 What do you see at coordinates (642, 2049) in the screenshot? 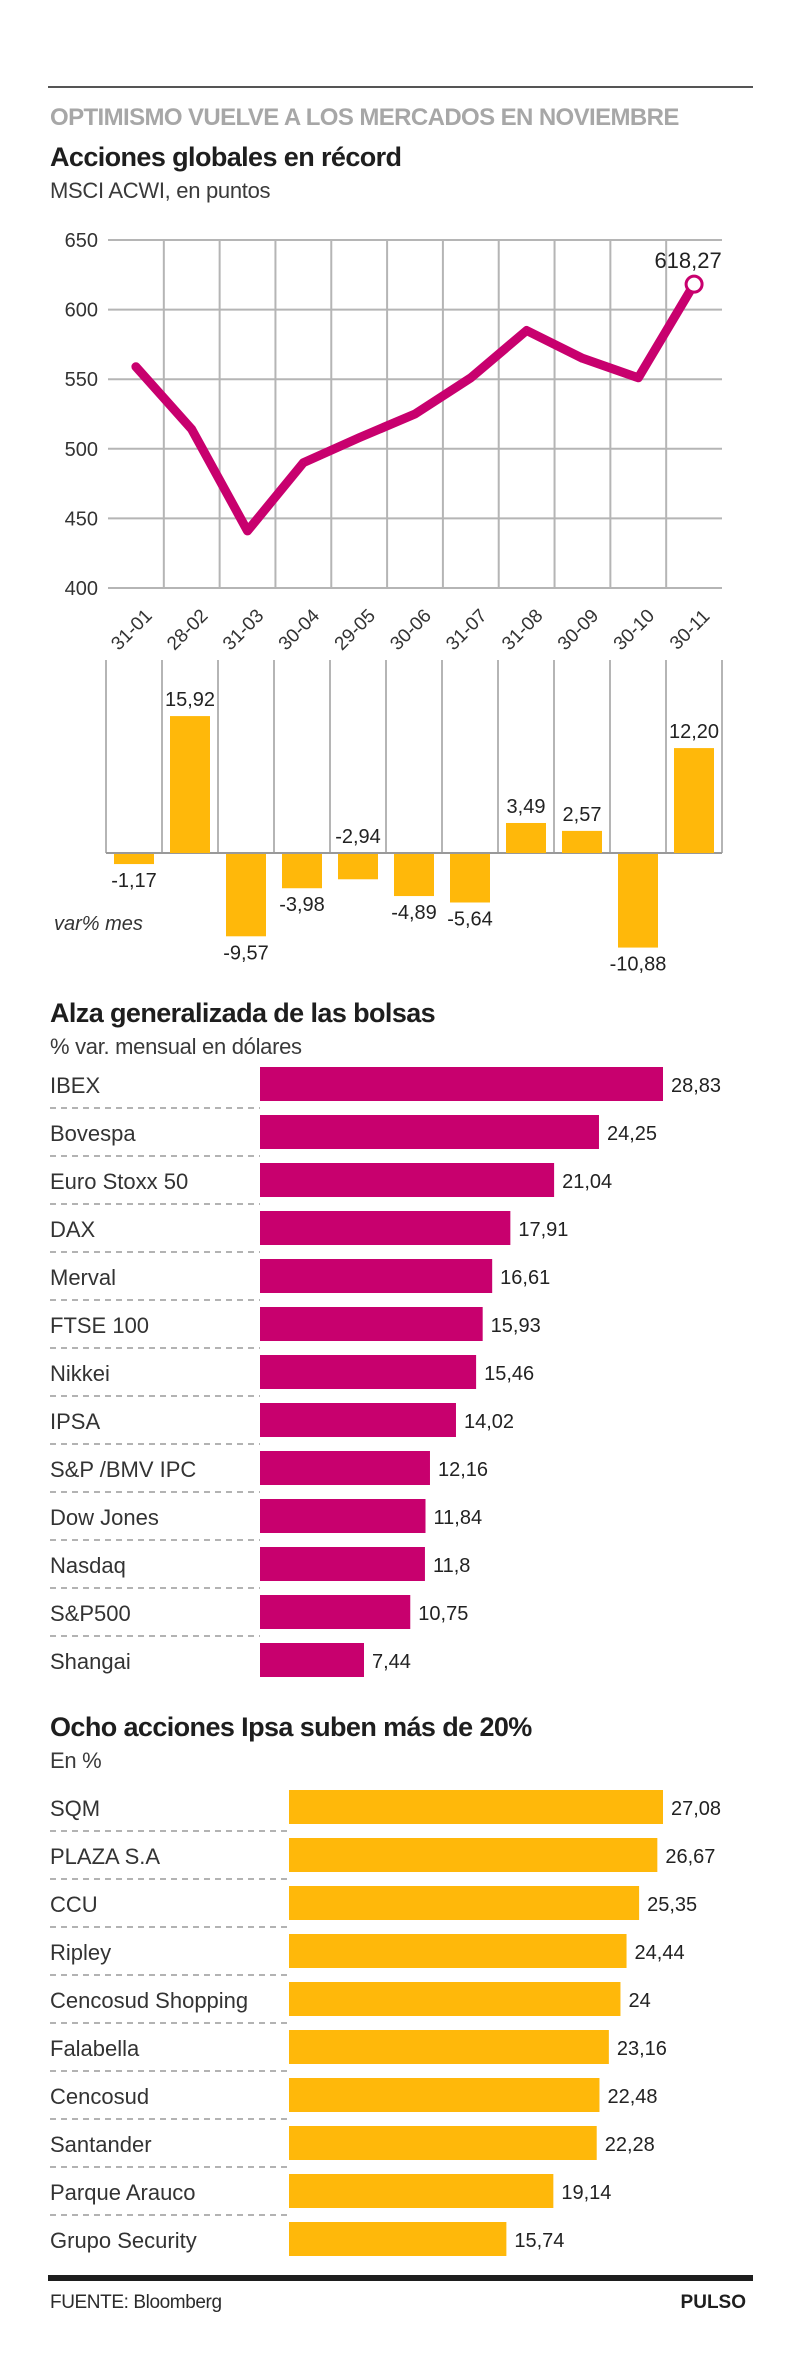
I see `bar-value-label: 23,16` at bounding box center [642, 2049].